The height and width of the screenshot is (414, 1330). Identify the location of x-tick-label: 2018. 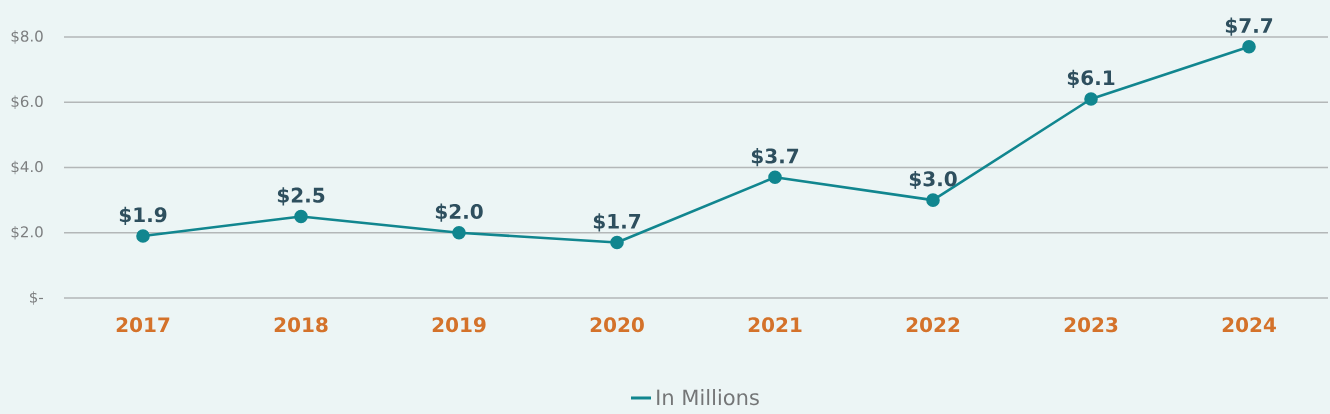
(301, 325).